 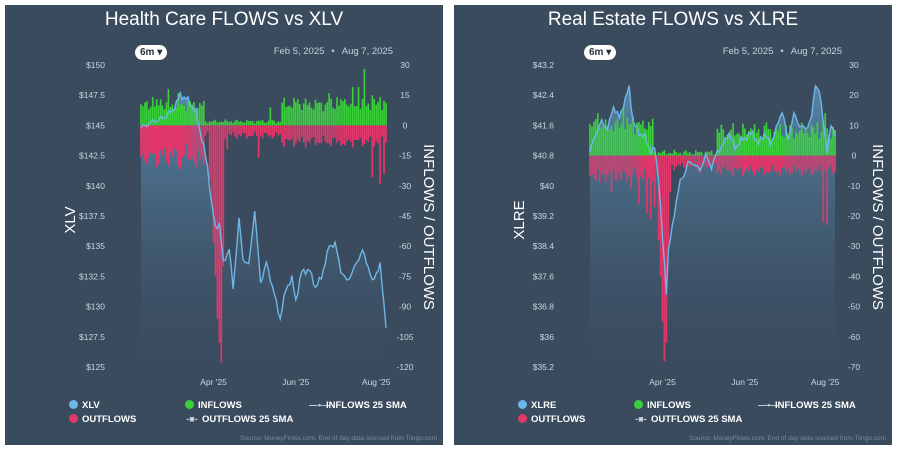 What do you see at coordinates (405, 186) in the screenshot?
I see `y-right-tick-label: -30` at bounding box center [405, 186].